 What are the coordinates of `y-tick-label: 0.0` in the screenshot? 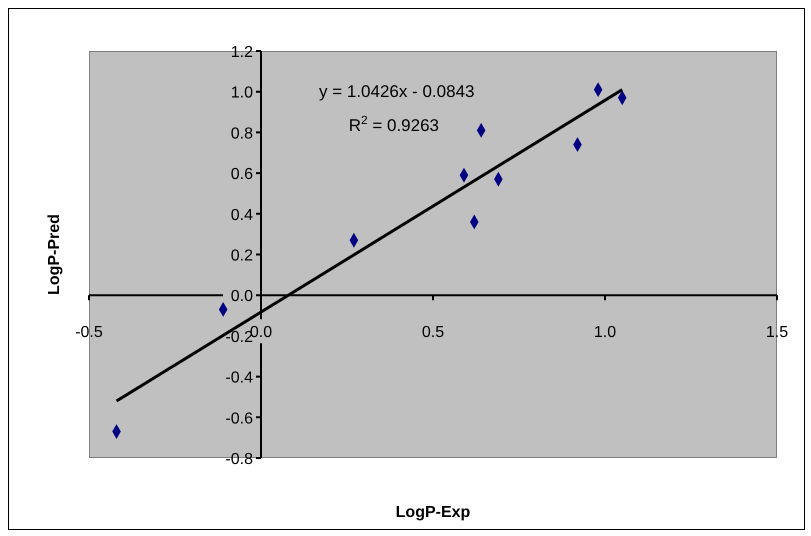 It's located at (242, 297).